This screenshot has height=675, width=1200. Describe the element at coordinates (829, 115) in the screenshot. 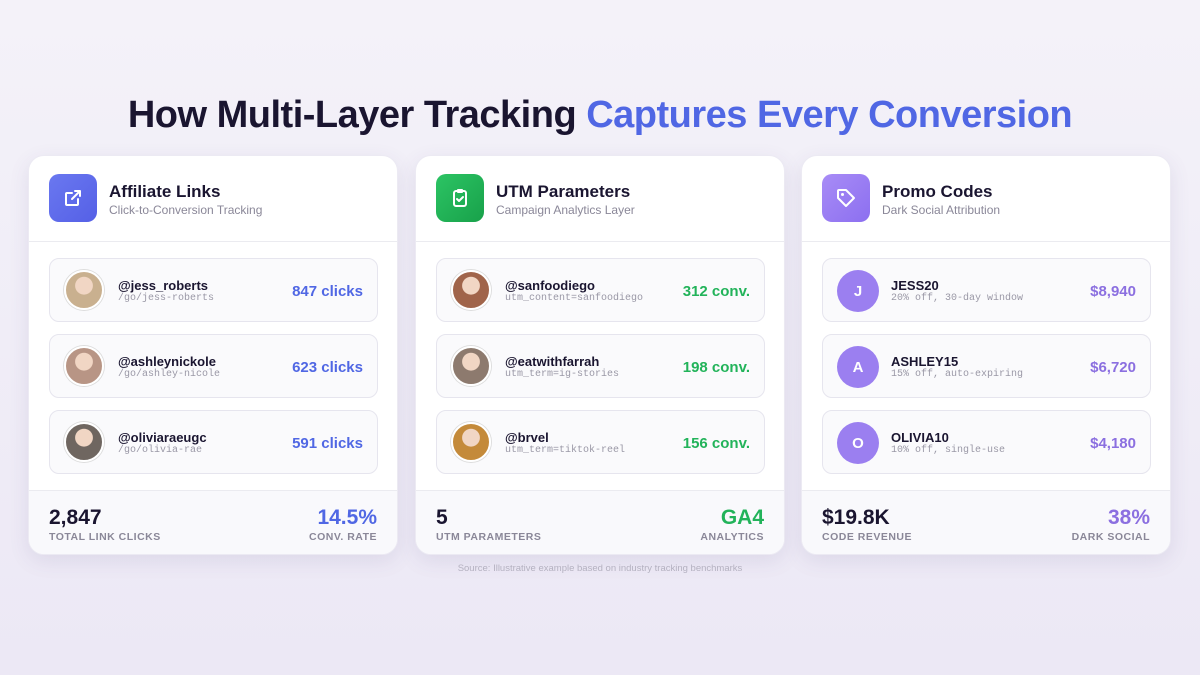

I see `title-highlight: Captures Every Conversion` at that location.